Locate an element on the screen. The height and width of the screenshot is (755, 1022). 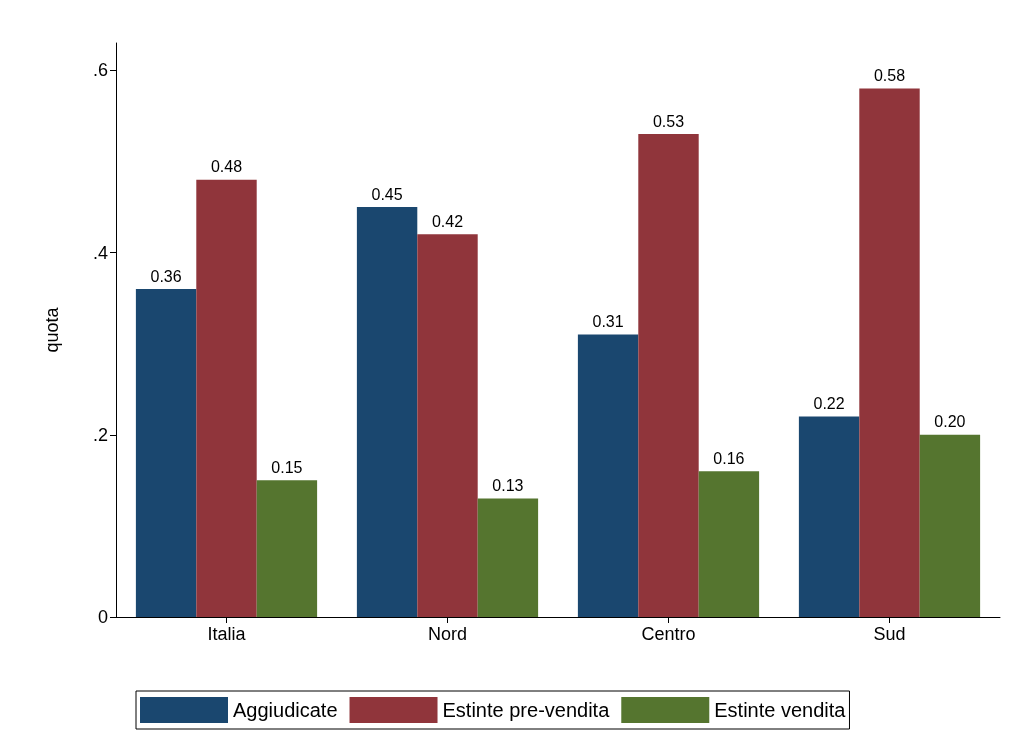
y-tick-label: .4 is located at coordinates (100, 252).